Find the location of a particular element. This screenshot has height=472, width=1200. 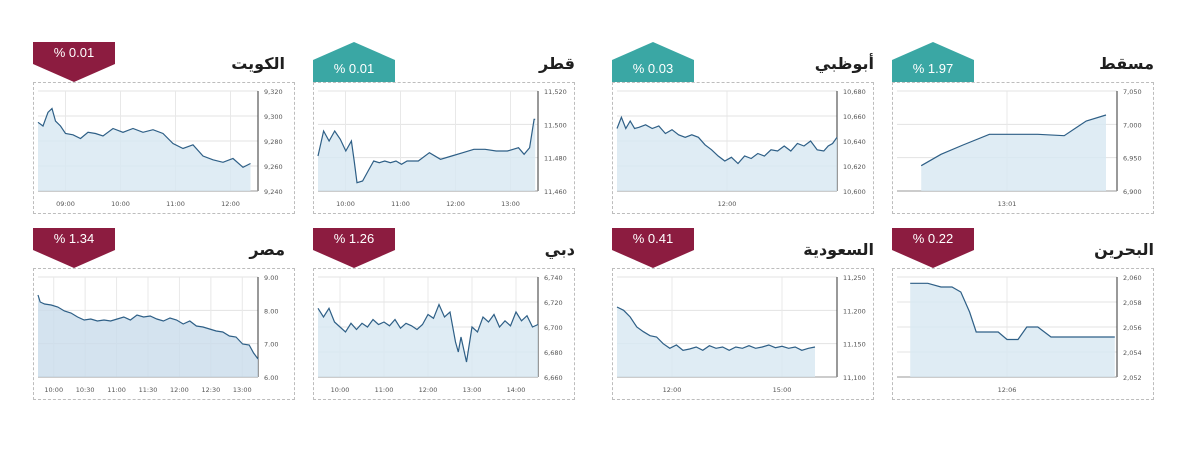

chart-area: 11,250 11,200 11,150 11,100 12:00 15:00 is located at coordinates (743, 334).